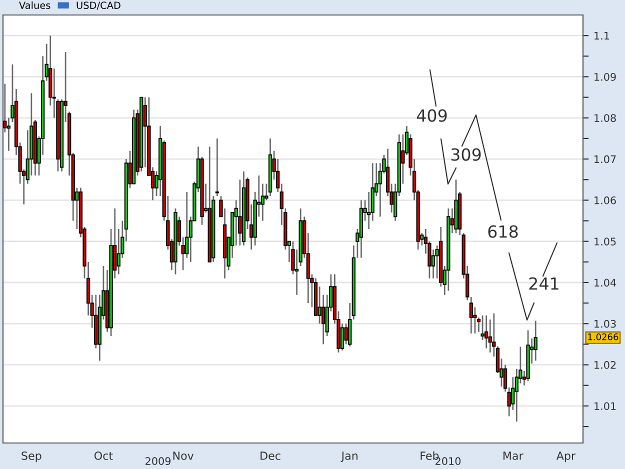 The height and width of the screenshot is (469, 625). Describe the element at coordinates (566, 457) in the screenshot. I see `x-tick-label: Apr` at that location.